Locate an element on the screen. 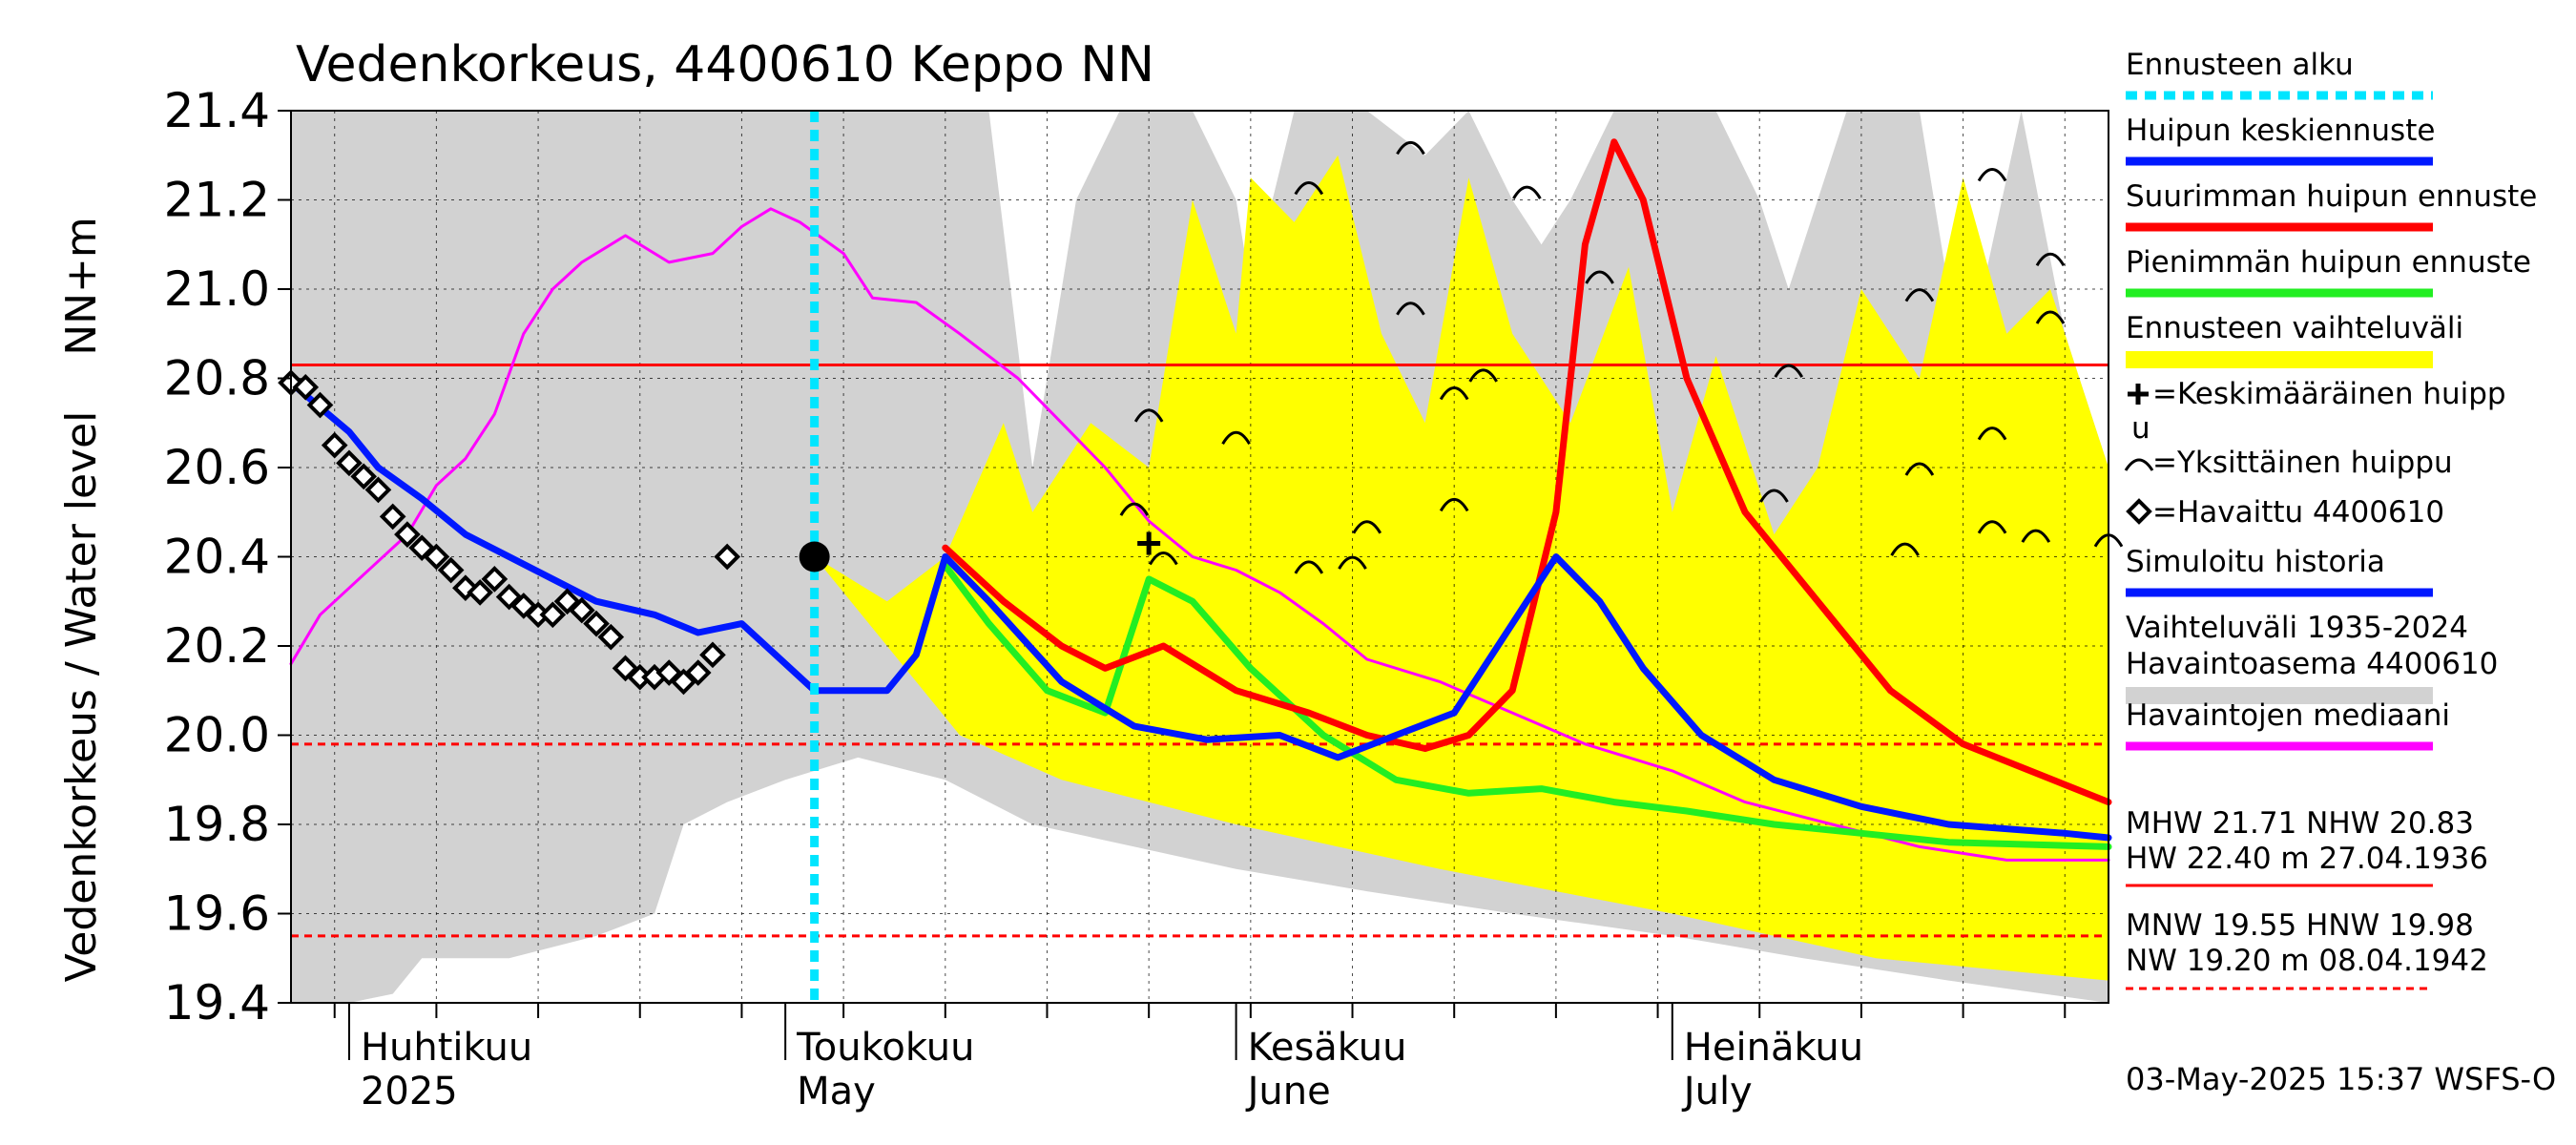 The height and width of the screenshot is (1145, 2576). y-axis-label: Vedenkorkeus / Water level is located at coordinates (81, 697).